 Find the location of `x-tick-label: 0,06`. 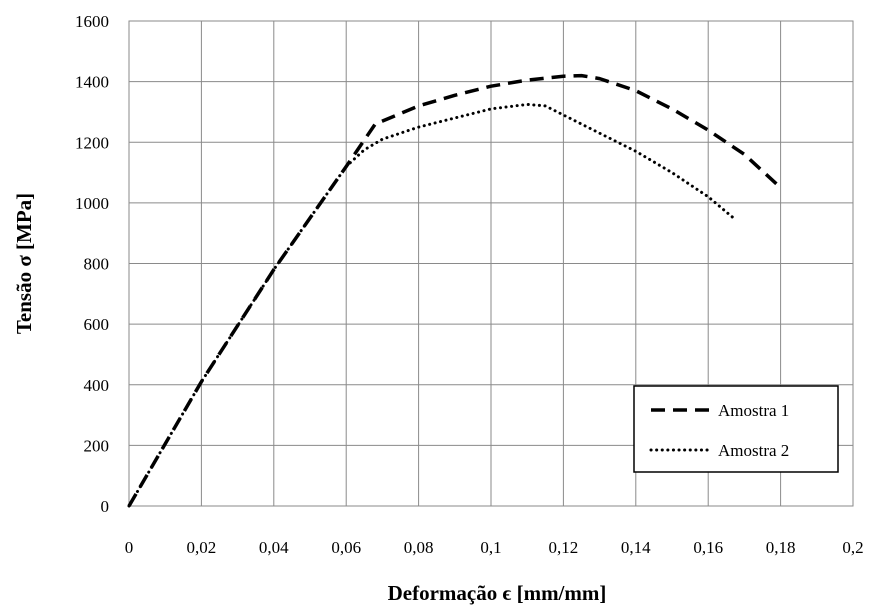

x-tick-label: 0,06 is located at coordinates (346, 547).